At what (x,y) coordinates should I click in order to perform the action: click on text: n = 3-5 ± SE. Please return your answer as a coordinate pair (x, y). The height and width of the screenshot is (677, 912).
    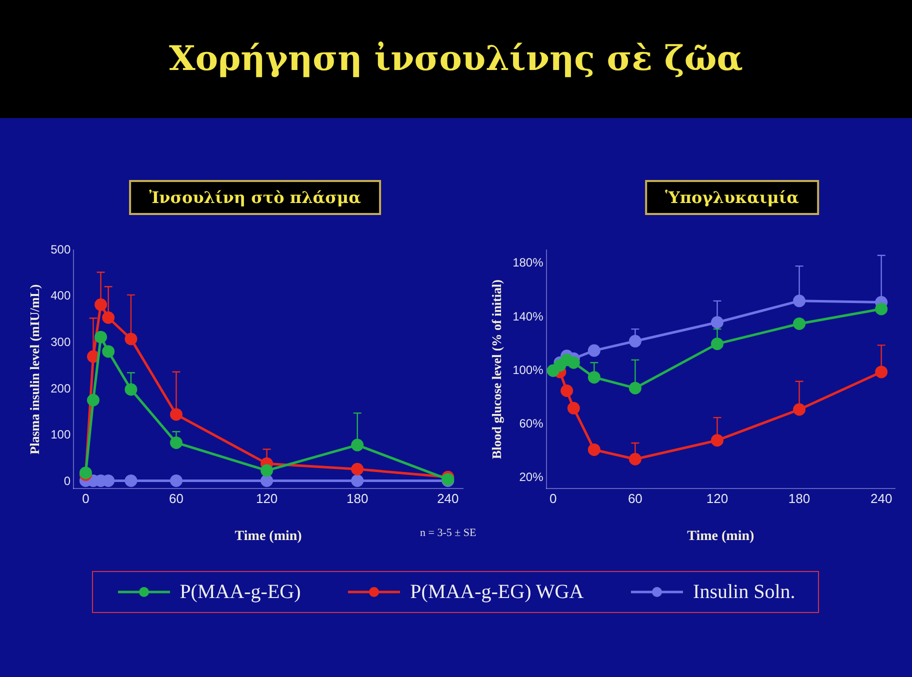
    Looking at the image, I should click on (448, 533).